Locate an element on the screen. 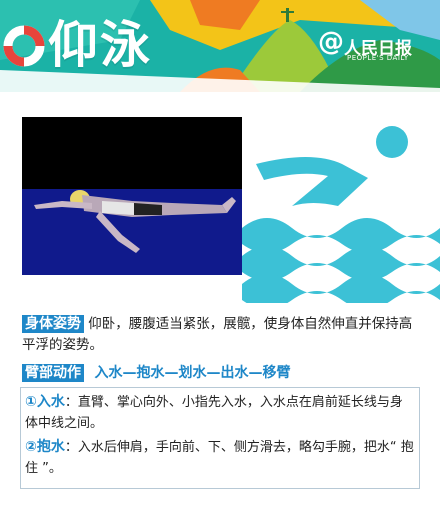 The width and height of the screenshot is (440, 522). step-item: ②抱水：入水后伸肩，手向前、下、侧方滑去，略勾手腕，把水“ 抱住 ”。 is located at coordinates (220, 458).